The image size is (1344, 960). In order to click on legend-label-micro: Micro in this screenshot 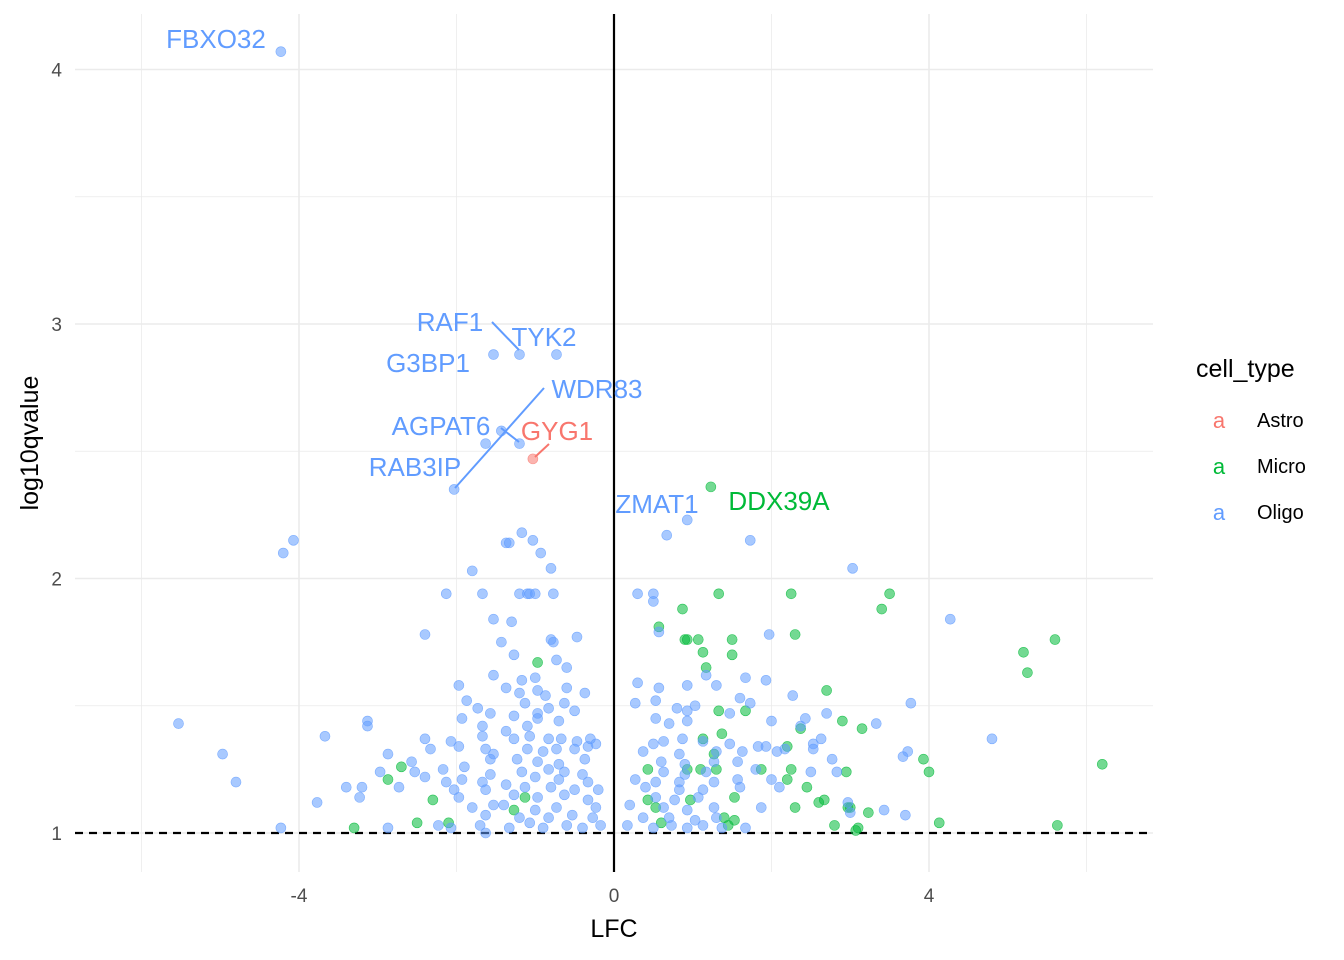, I will do `click(1281, 467)`.